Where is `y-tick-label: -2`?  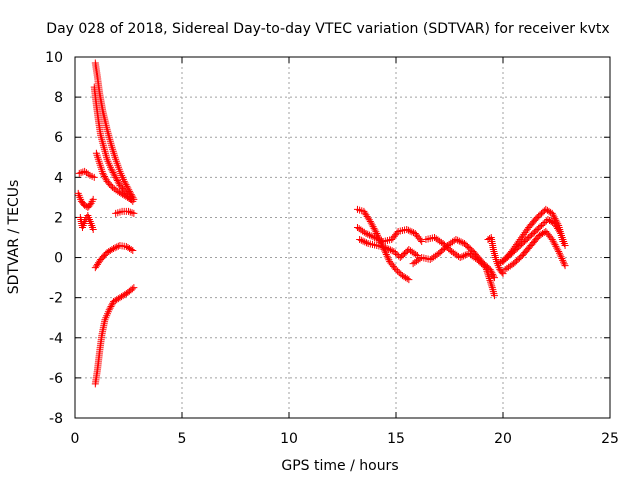 y-tick-label: -2 is located at coordinates (56, 299).